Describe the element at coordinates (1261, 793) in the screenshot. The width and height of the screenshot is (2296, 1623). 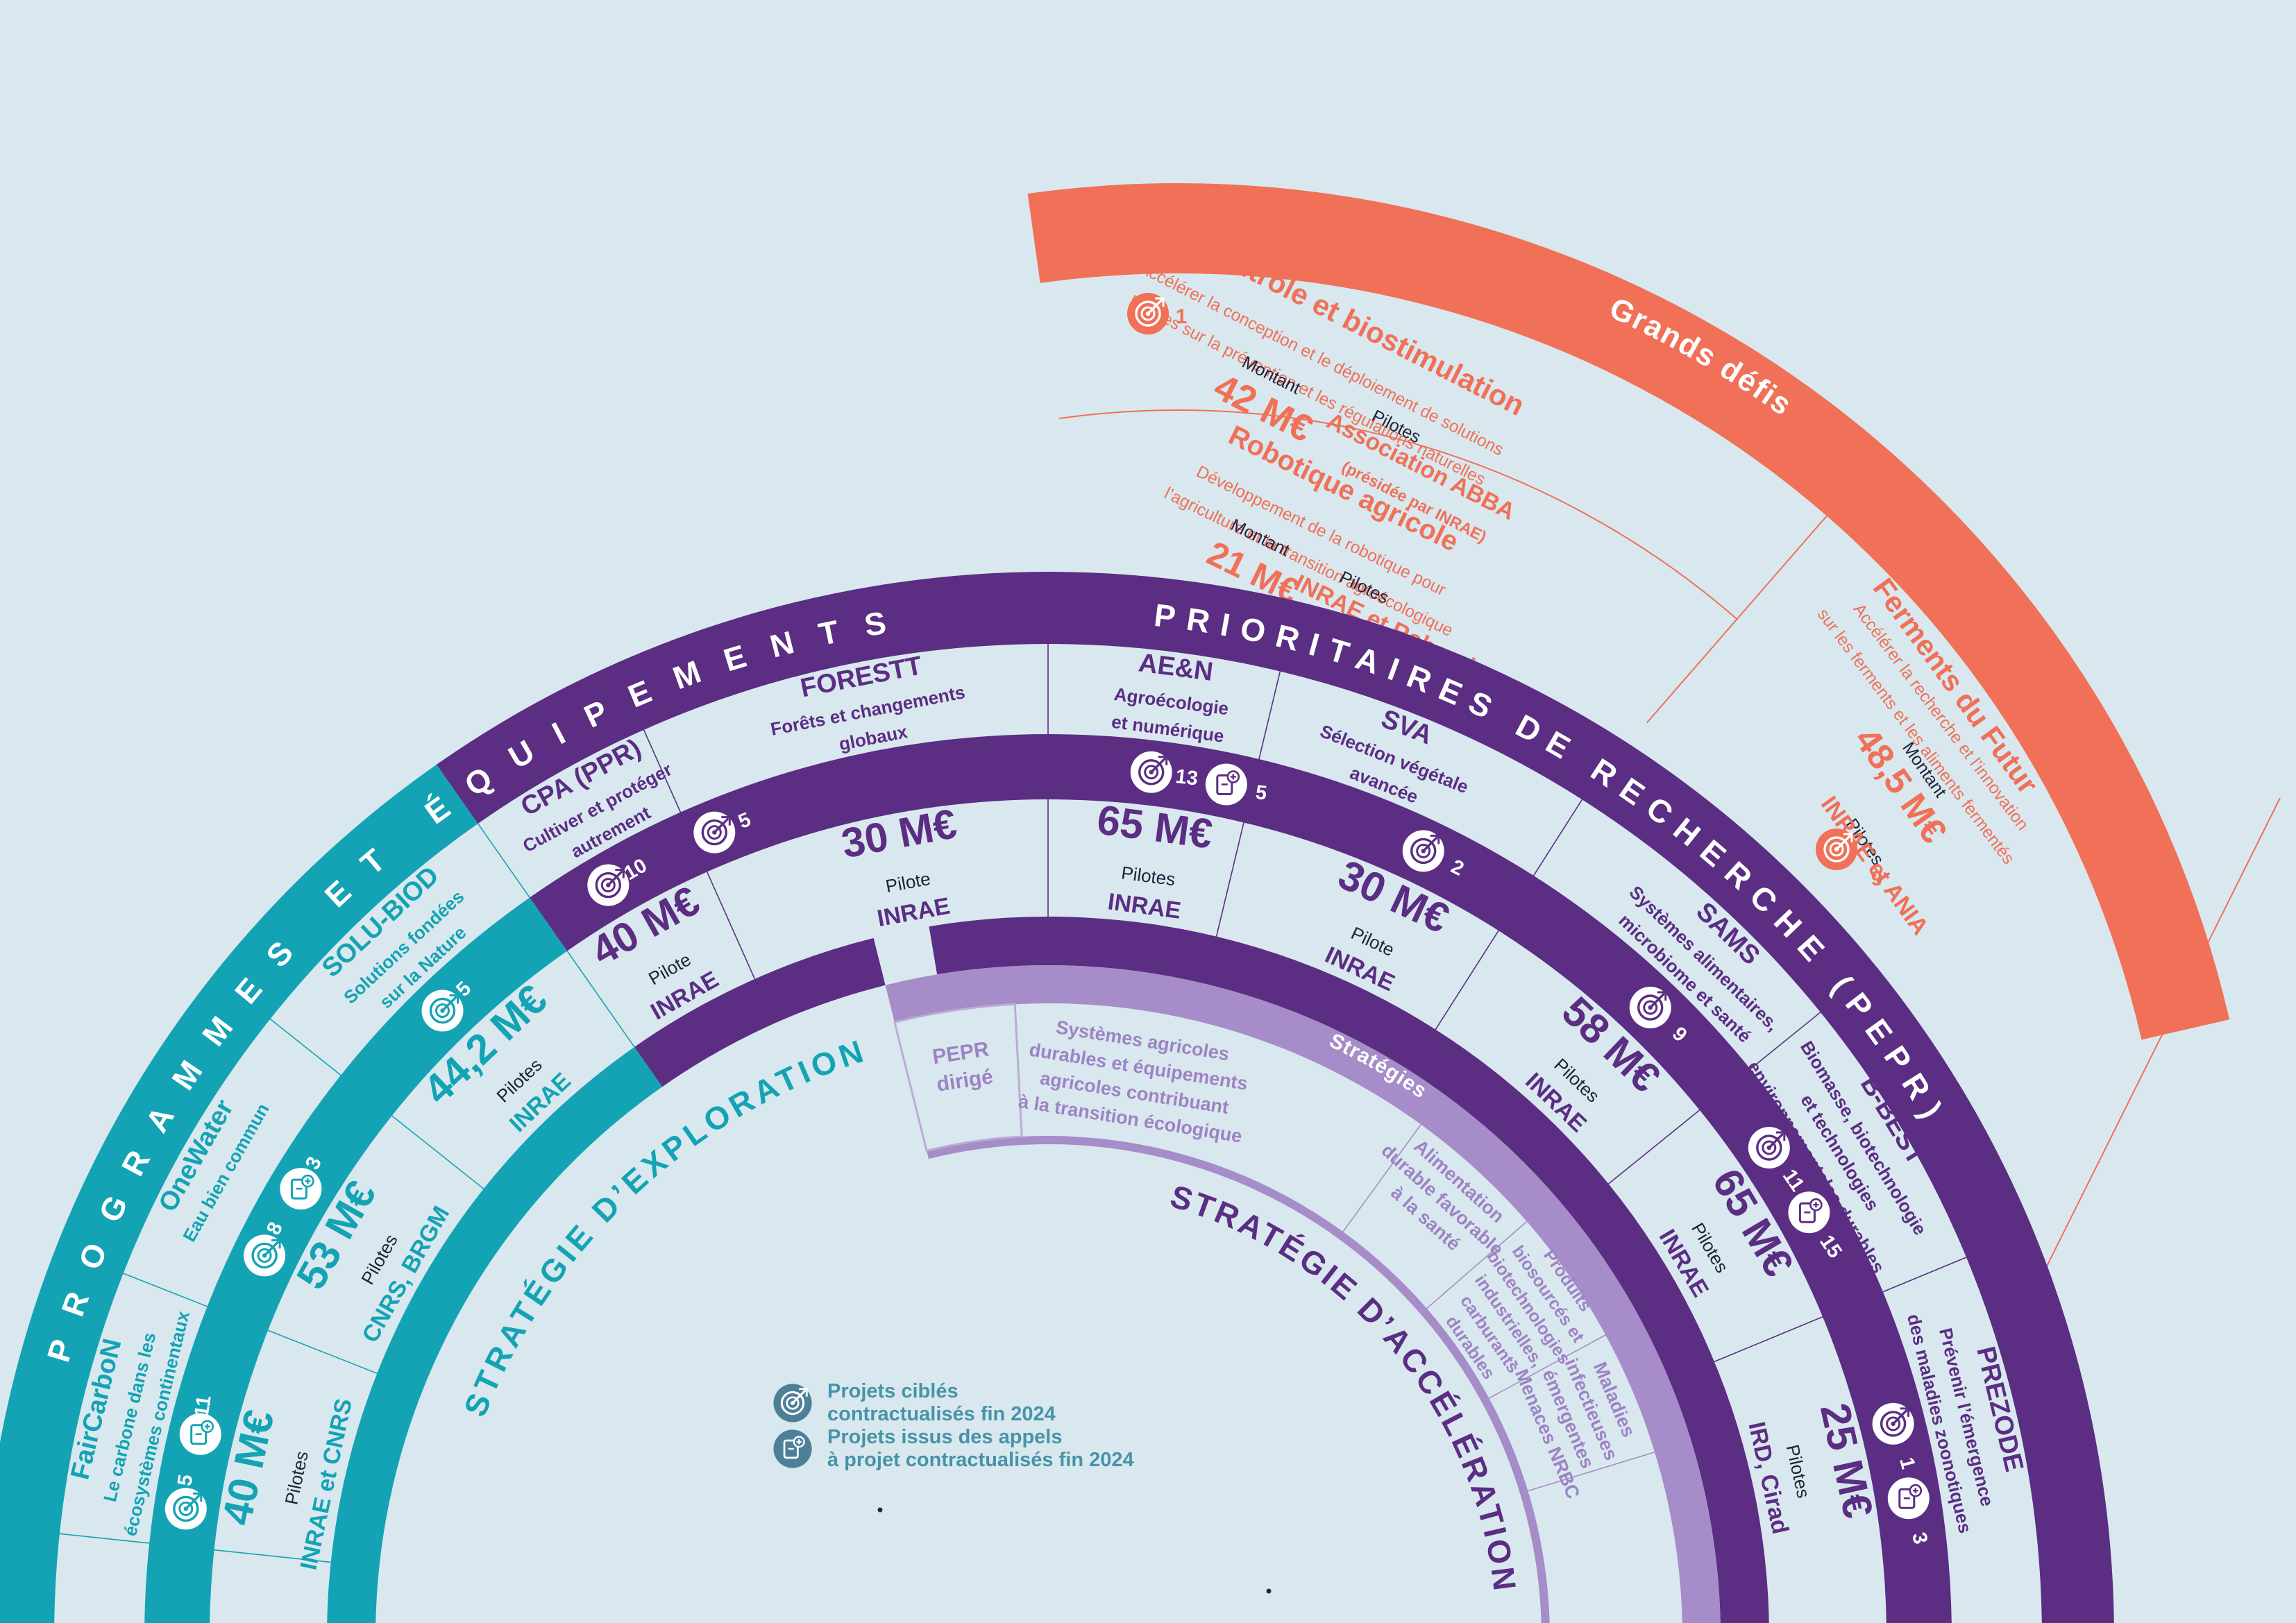
I see `program-calls-count: 5` at that location.